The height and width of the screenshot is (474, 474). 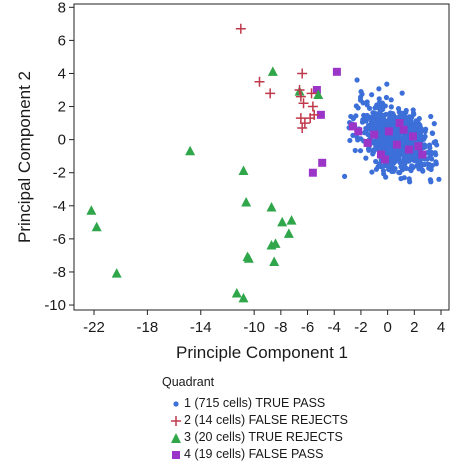 What do you see at coordinates (176, 404) in the screenshot?
I see `circle-marker-icon` at bounding box center [176, 404].